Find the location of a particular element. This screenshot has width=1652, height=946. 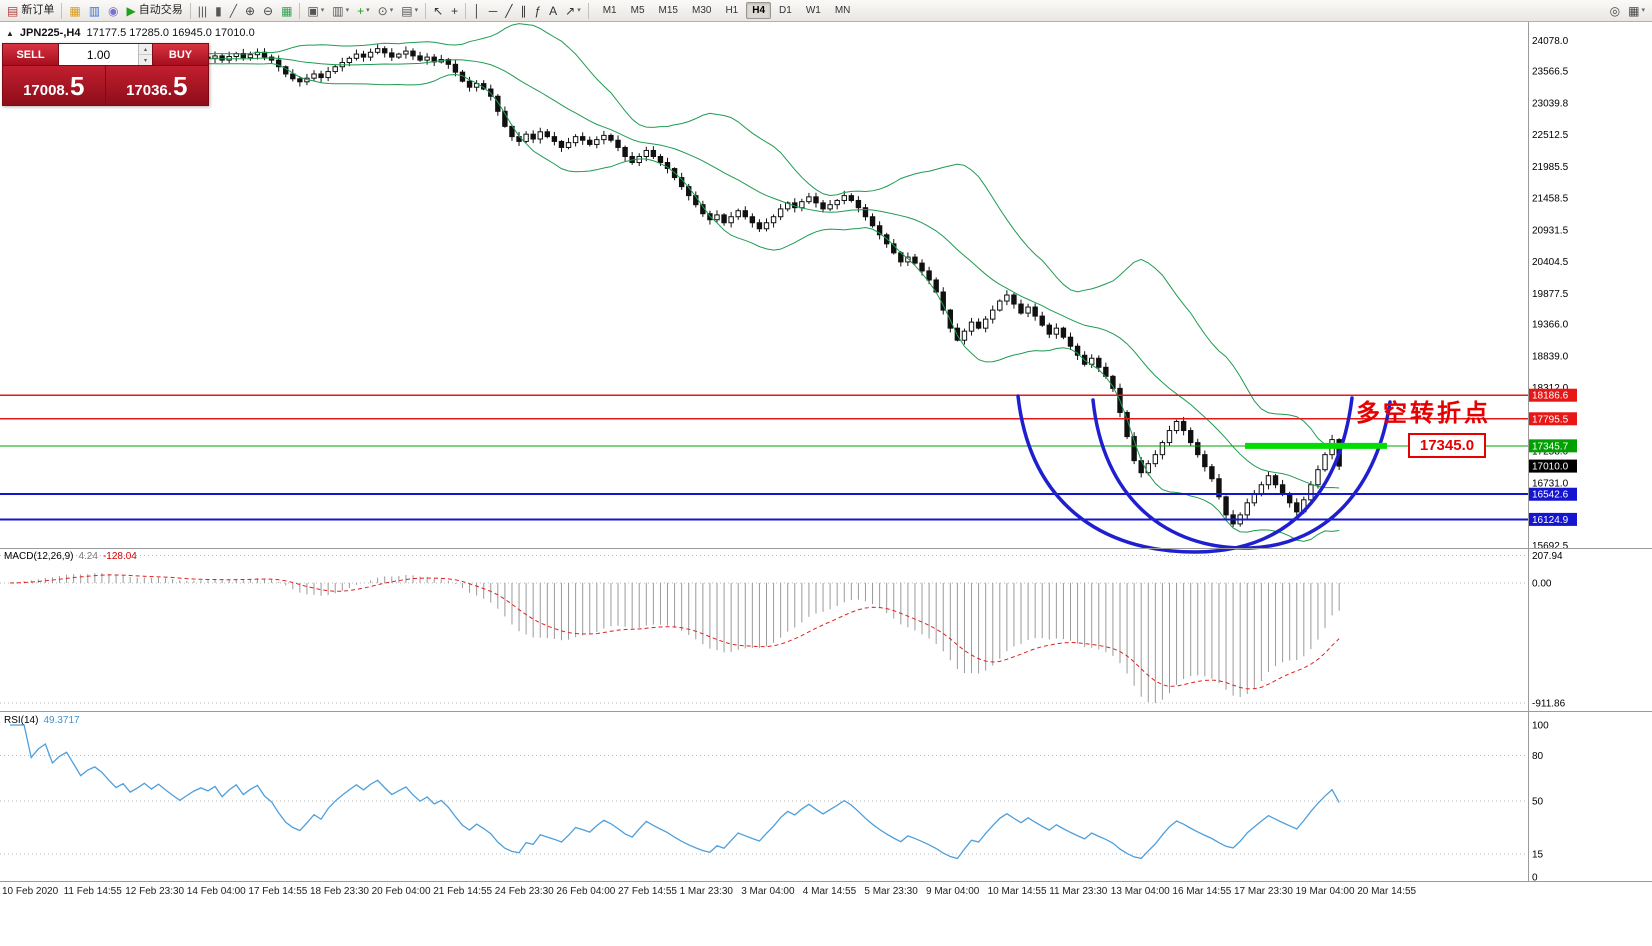

buy-price: 17036. 5 is located at coordinates (157, 85).